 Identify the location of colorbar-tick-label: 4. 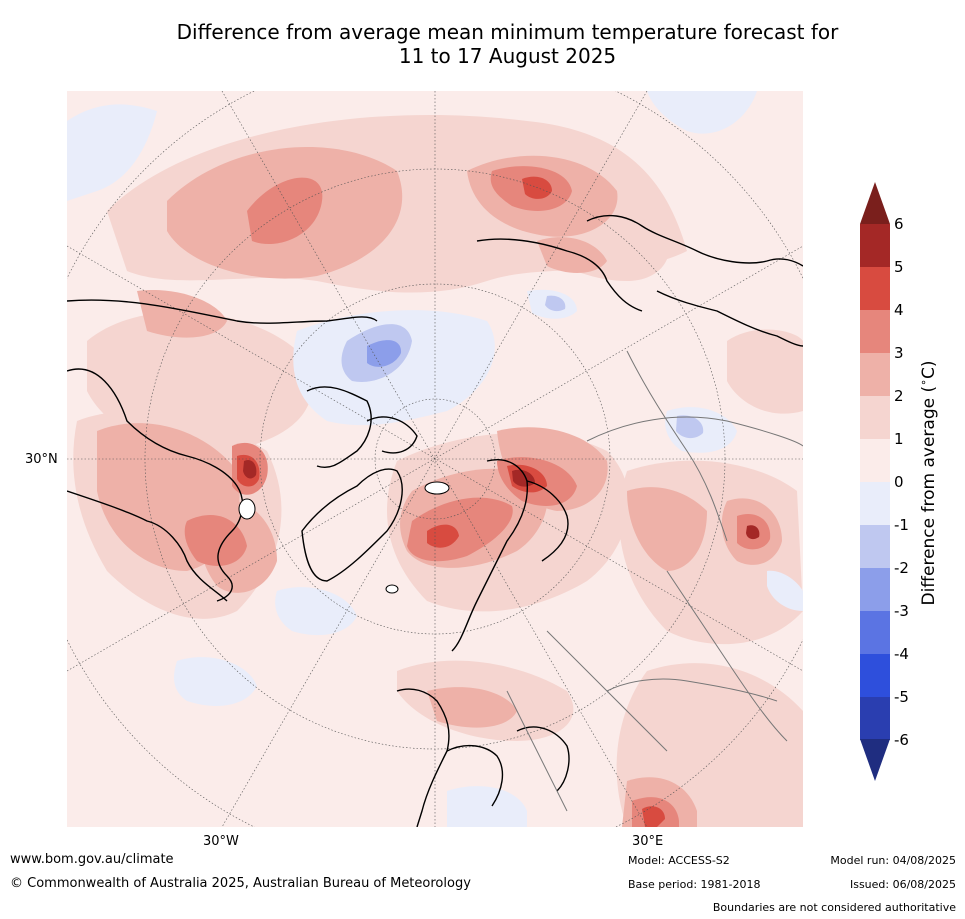
(899, 310).